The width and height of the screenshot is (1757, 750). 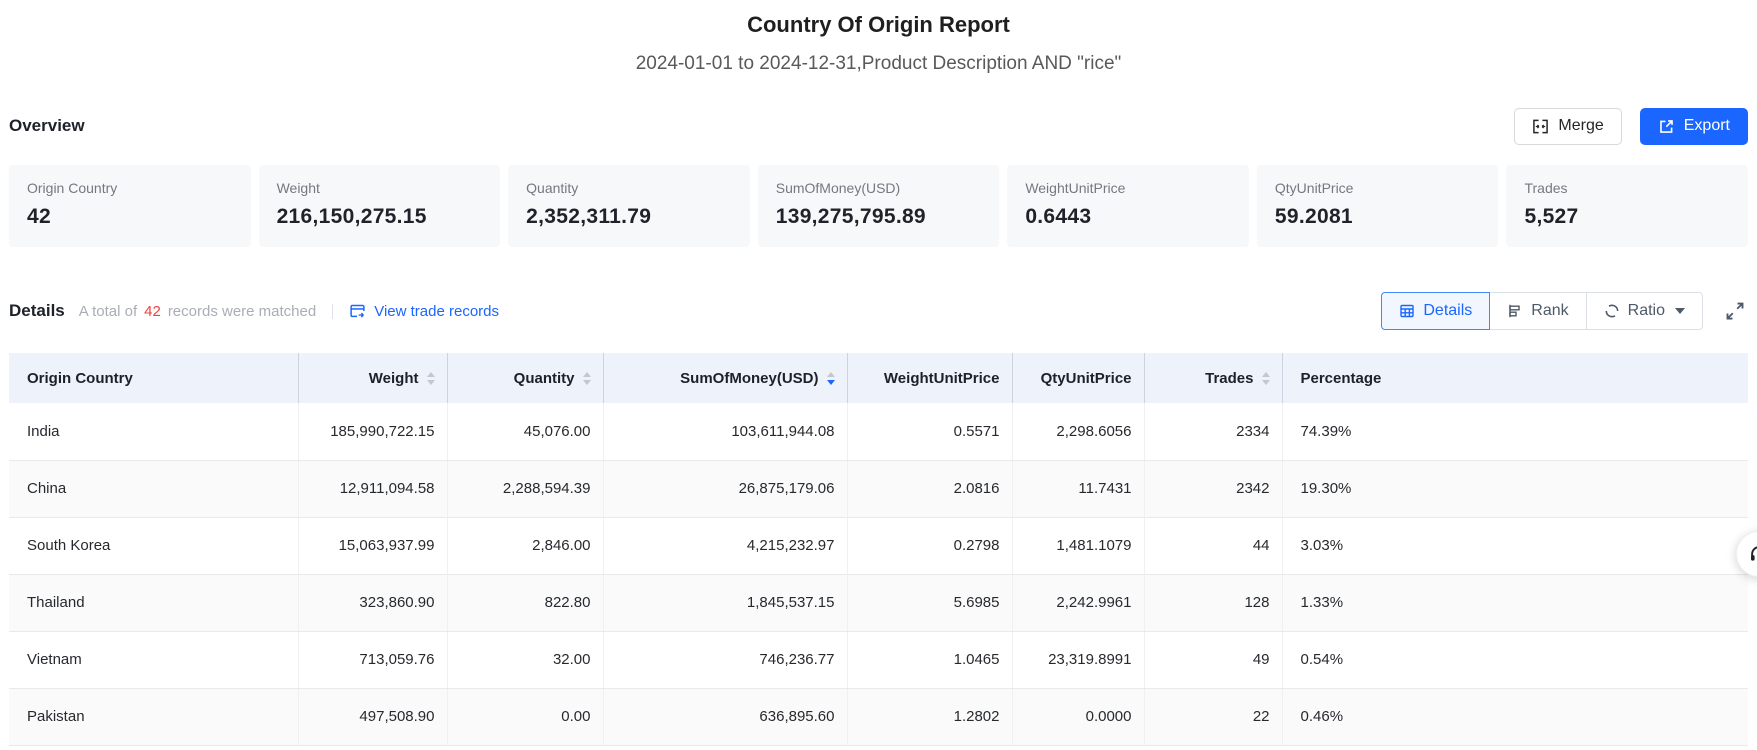 I want to click on export-icon, so click(x=1666, y=126).